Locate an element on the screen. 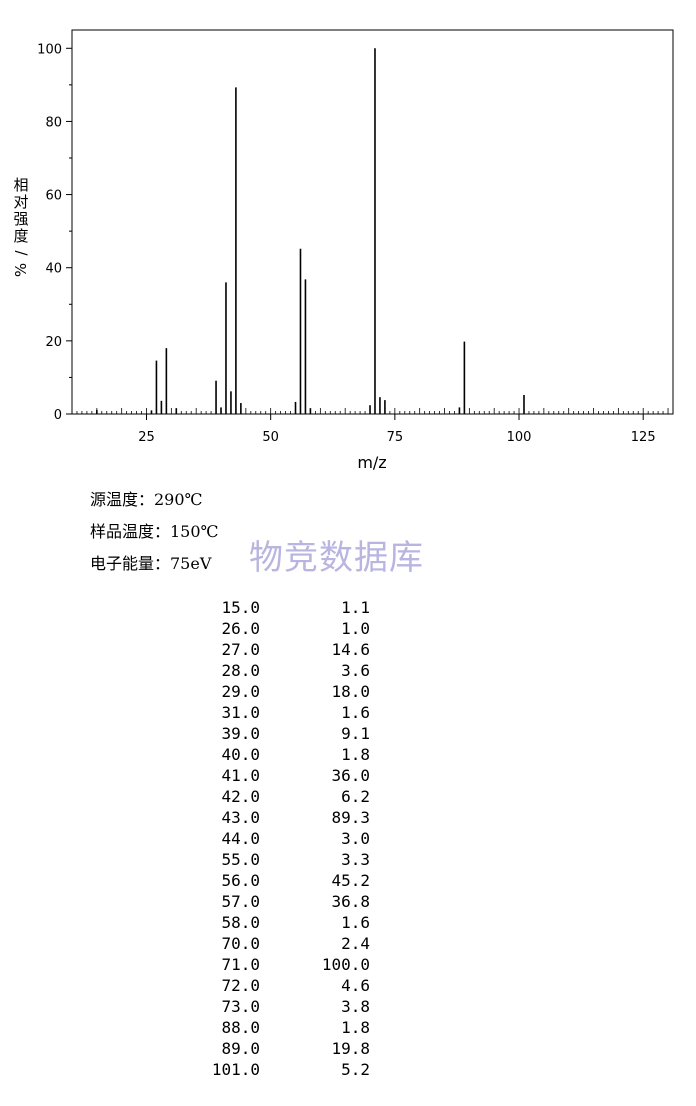  y-axis-title-char: 对 is located at coordinates (20, 202).